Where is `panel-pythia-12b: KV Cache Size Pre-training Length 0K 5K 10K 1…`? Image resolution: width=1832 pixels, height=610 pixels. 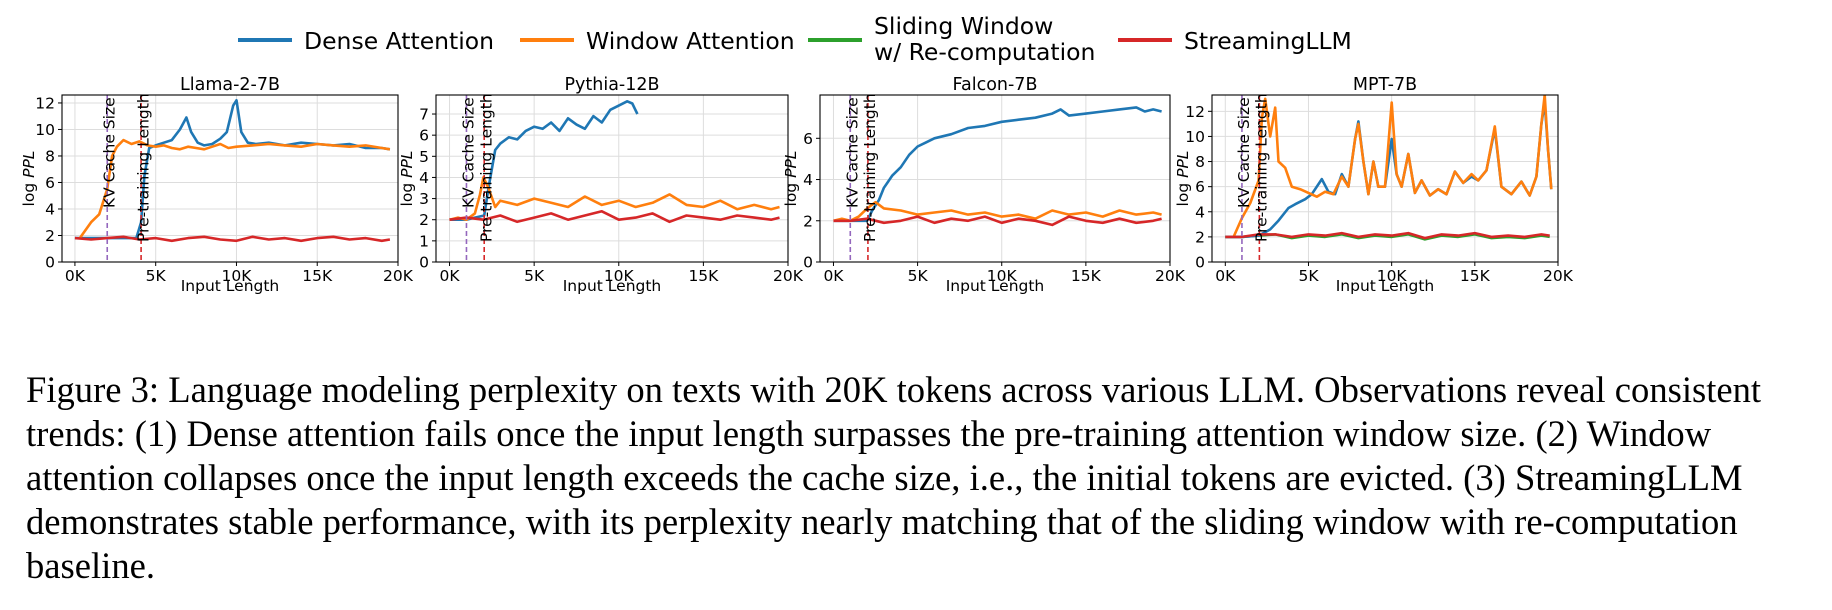
panel-pythia-12b: KV Cache Size Pre-training Length 0K 5K 10K 1… is located at coordinates (601, 185).